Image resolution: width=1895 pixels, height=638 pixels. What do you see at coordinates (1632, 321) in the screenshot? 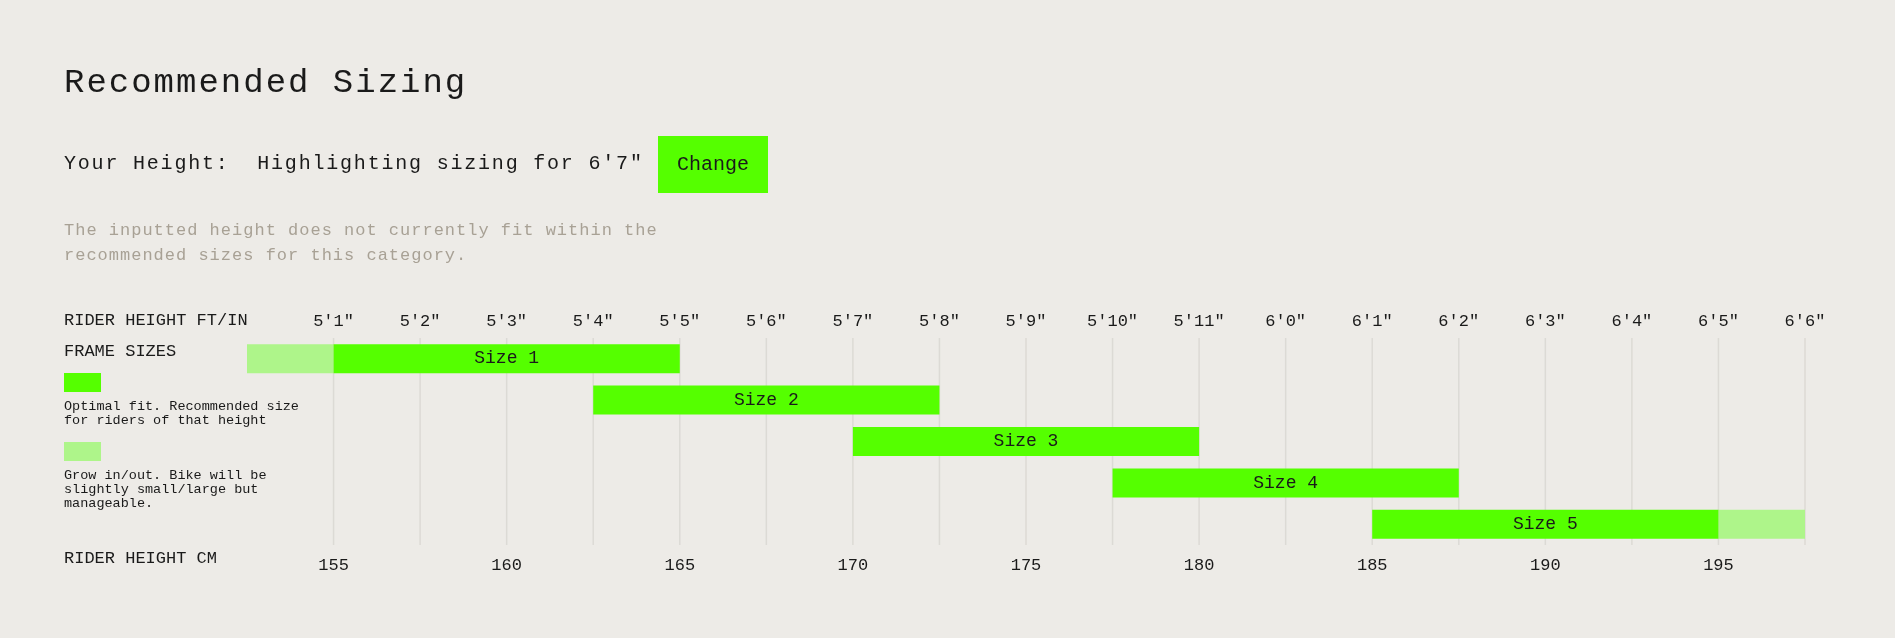
I see `text: 6'4"` at bounding box center [1632, 321].